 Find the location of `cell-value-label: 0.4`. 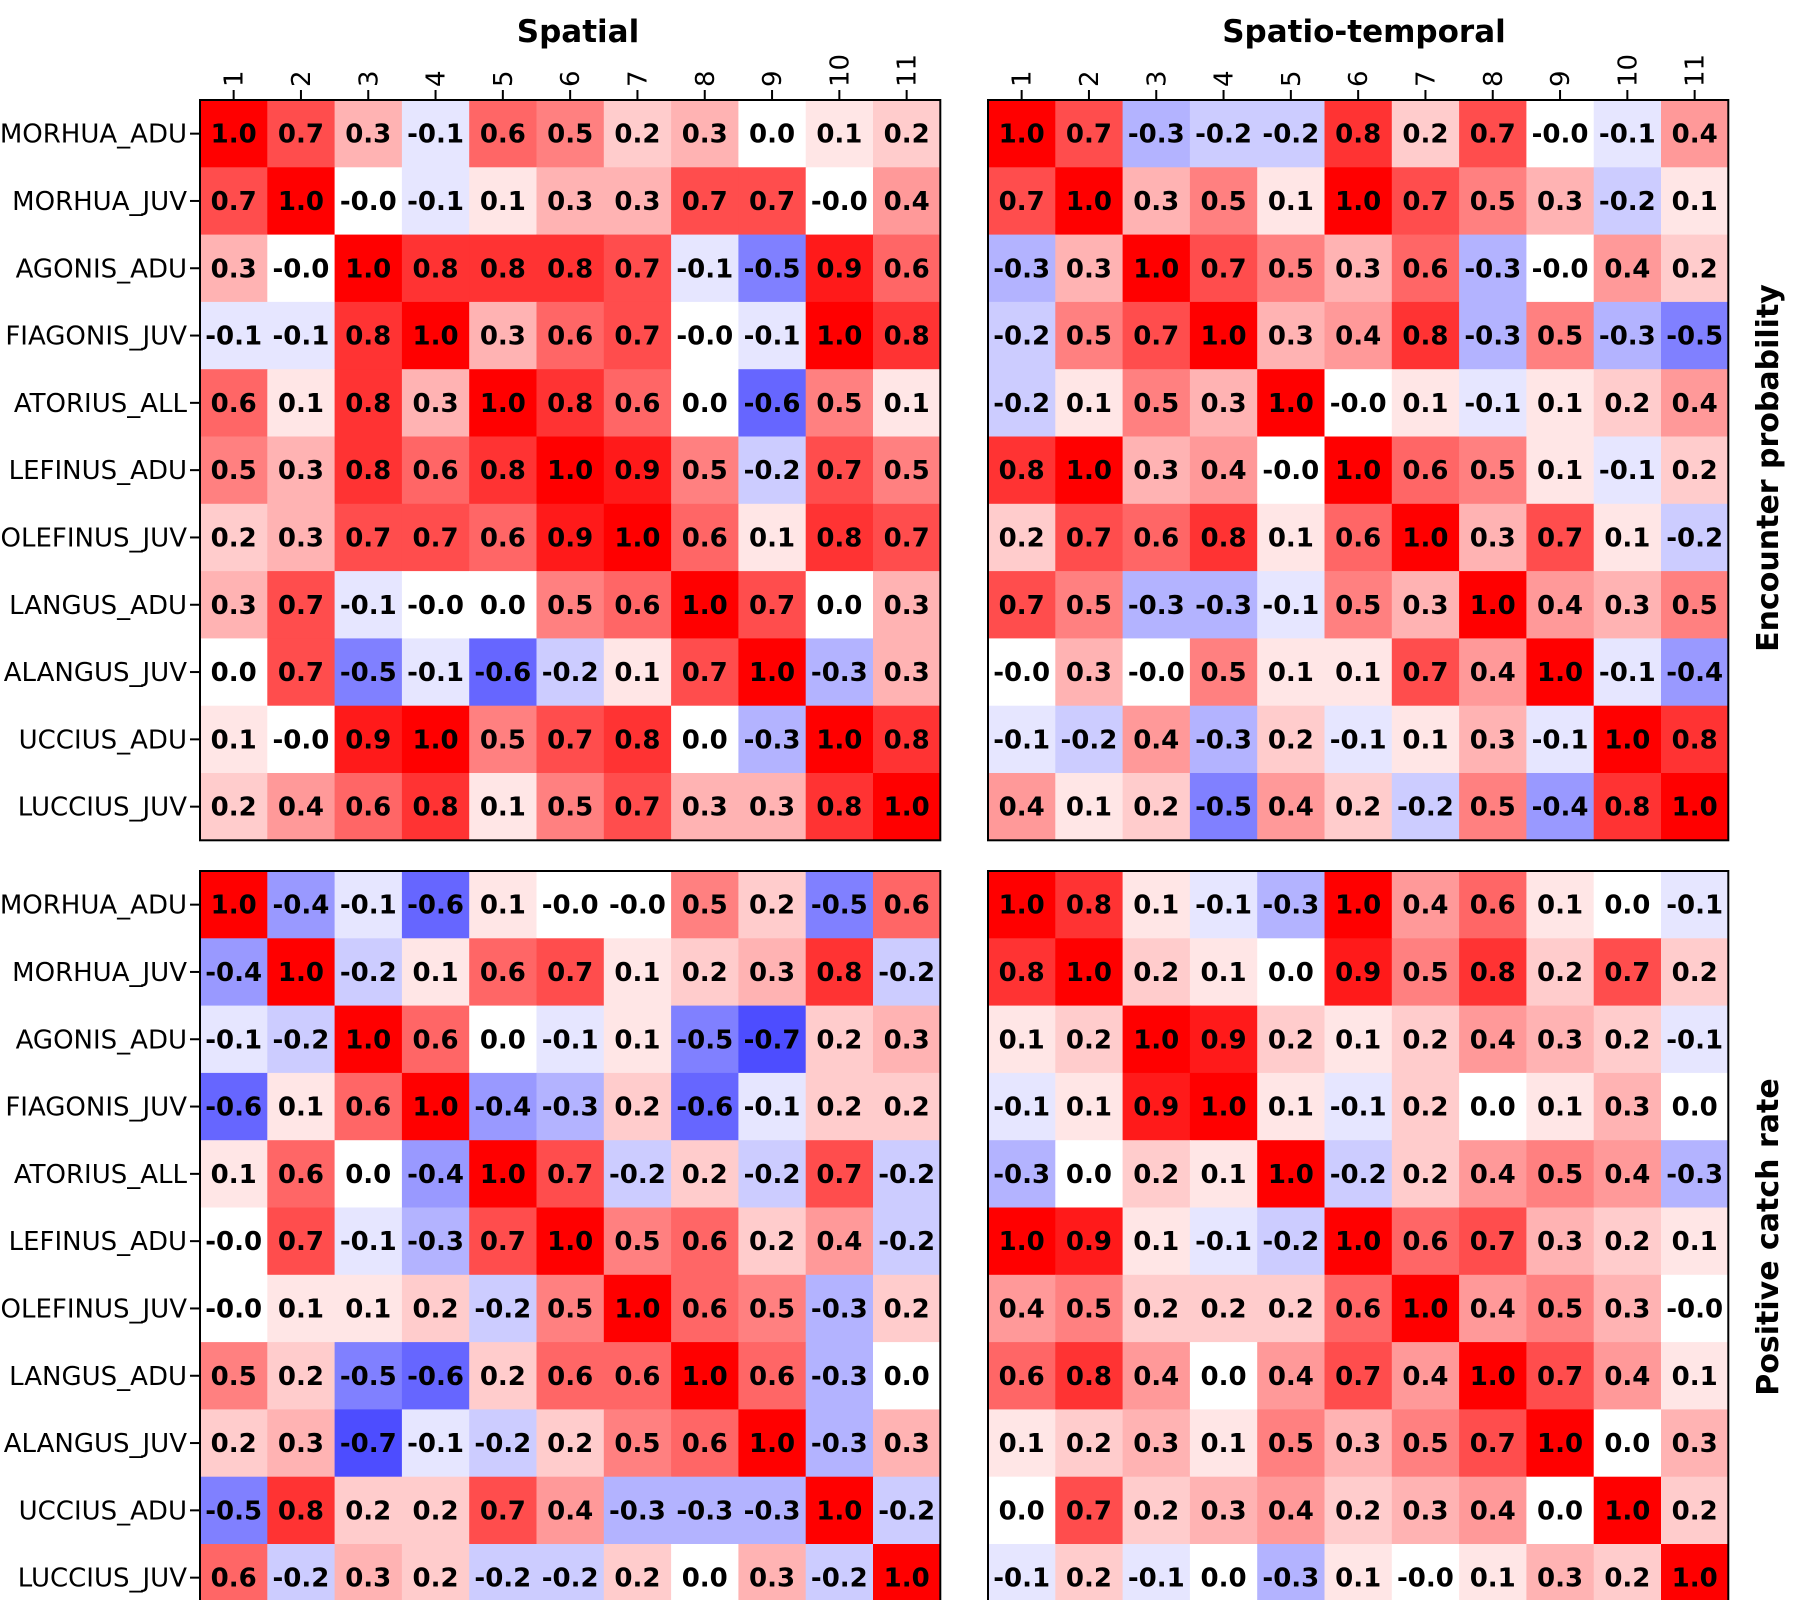

cell-value-label: 0.4 is located at coordinates (1425, 1377).